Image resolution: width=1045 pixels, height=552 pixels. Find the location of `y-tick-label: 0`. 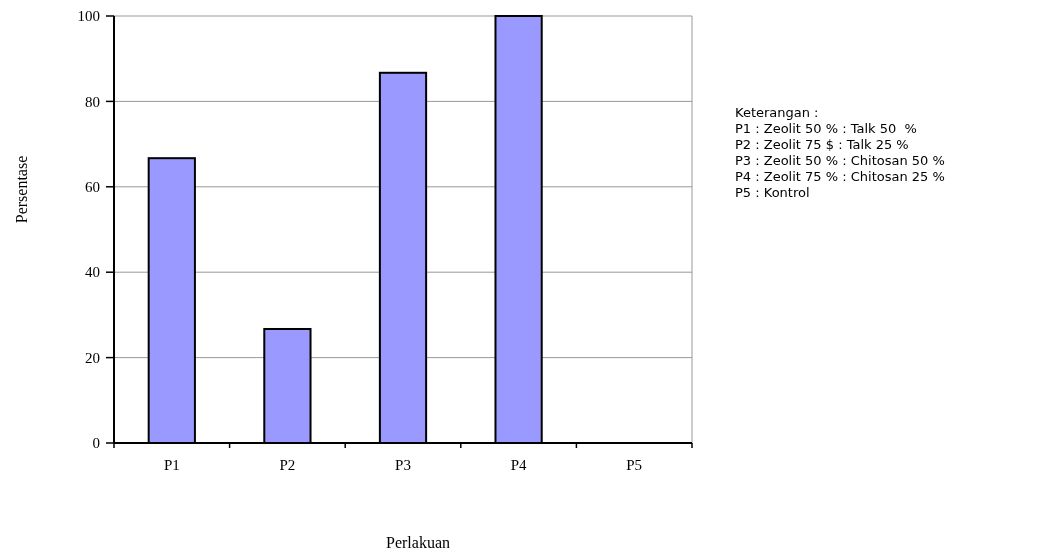

y-tick-label: 0 is located at coordinates (96, 443).